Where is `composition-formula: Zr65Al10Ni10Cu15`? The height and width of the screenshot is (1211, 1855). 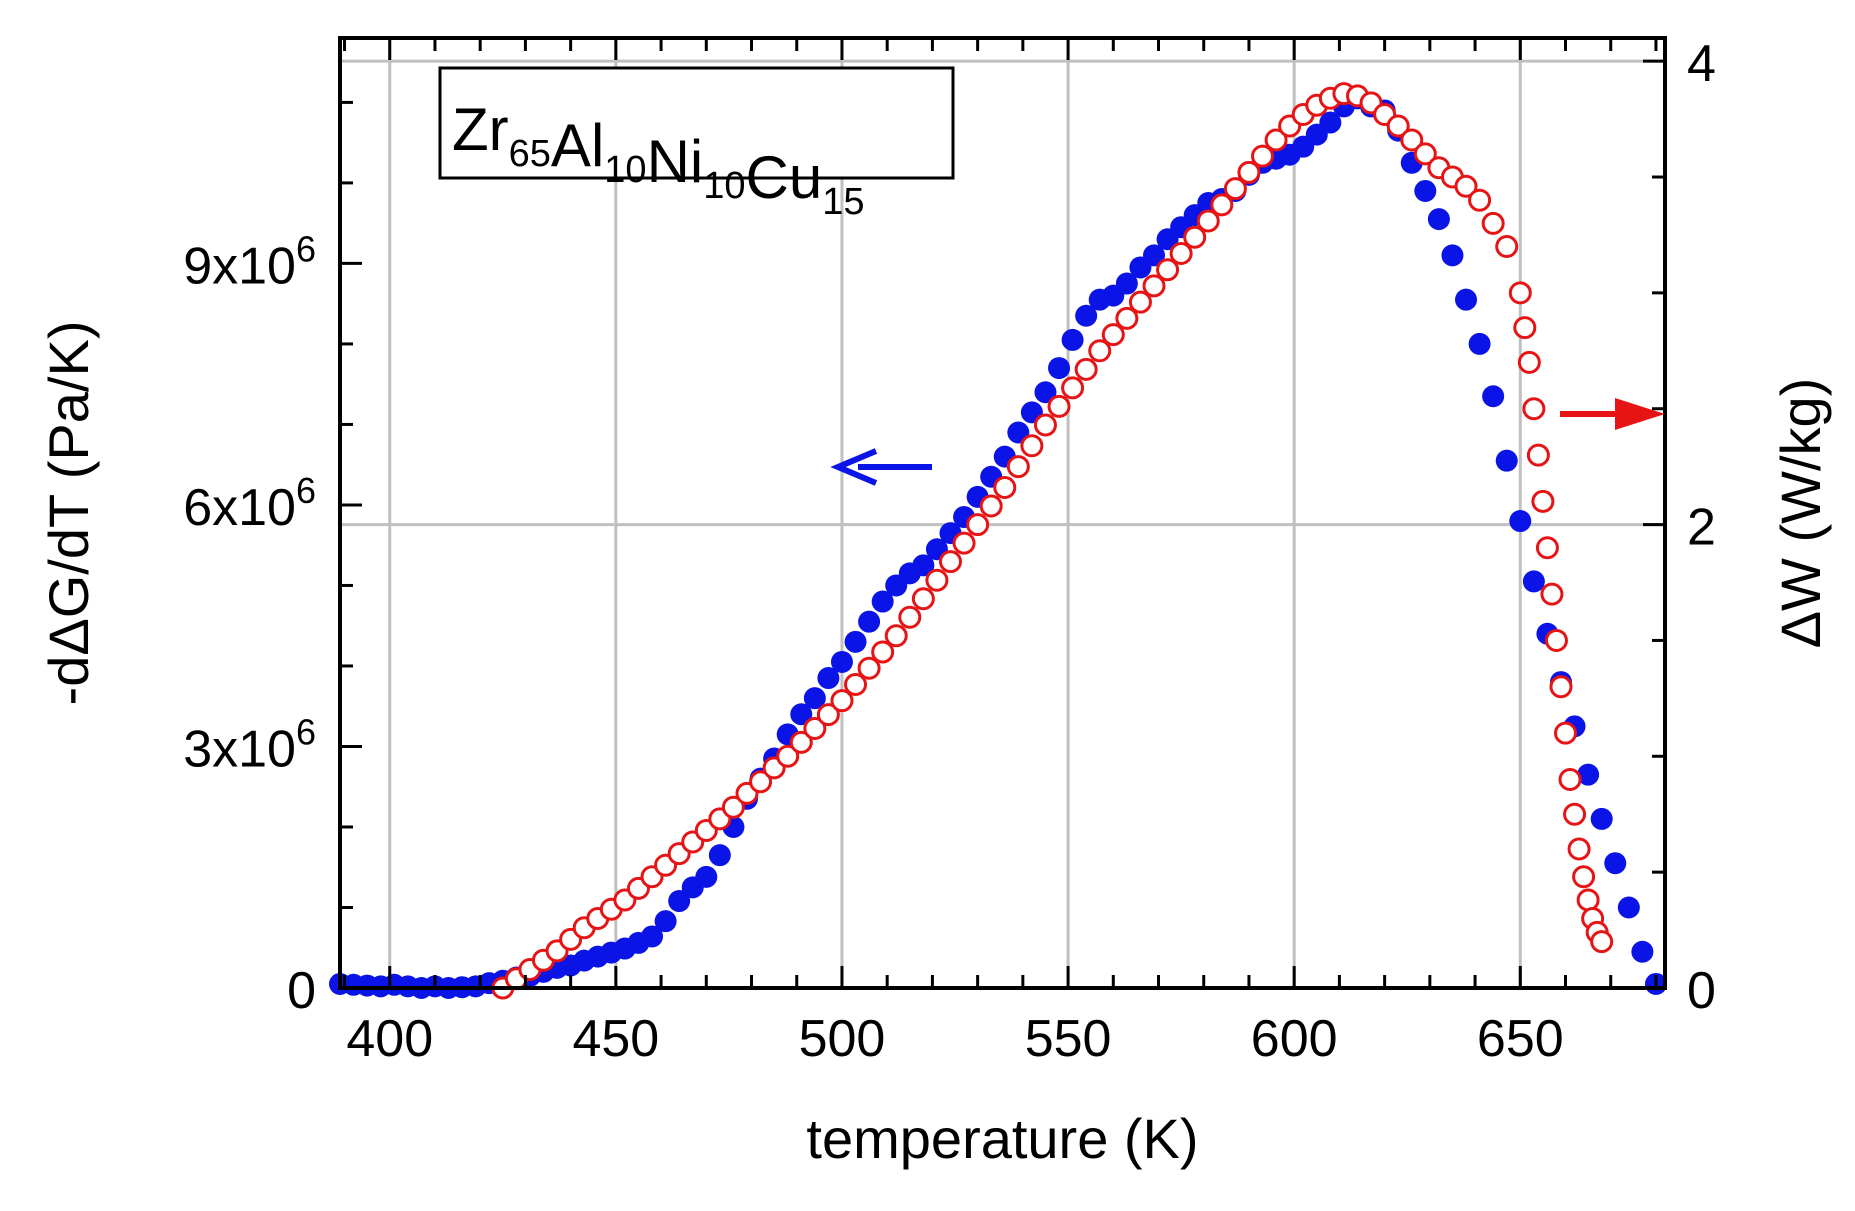 composition-formula: Zr65Al10Ni10Cu15 is located at coordinates (658, 159).